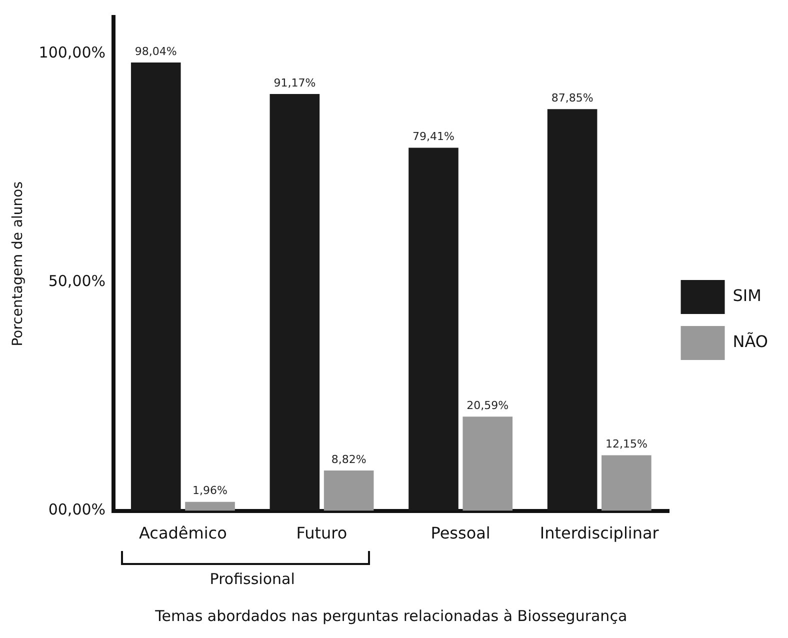  Describe the element at coordinates (600, 533) in the screenshot. I see `x-tick-label: Interdisciplinar` at that location.